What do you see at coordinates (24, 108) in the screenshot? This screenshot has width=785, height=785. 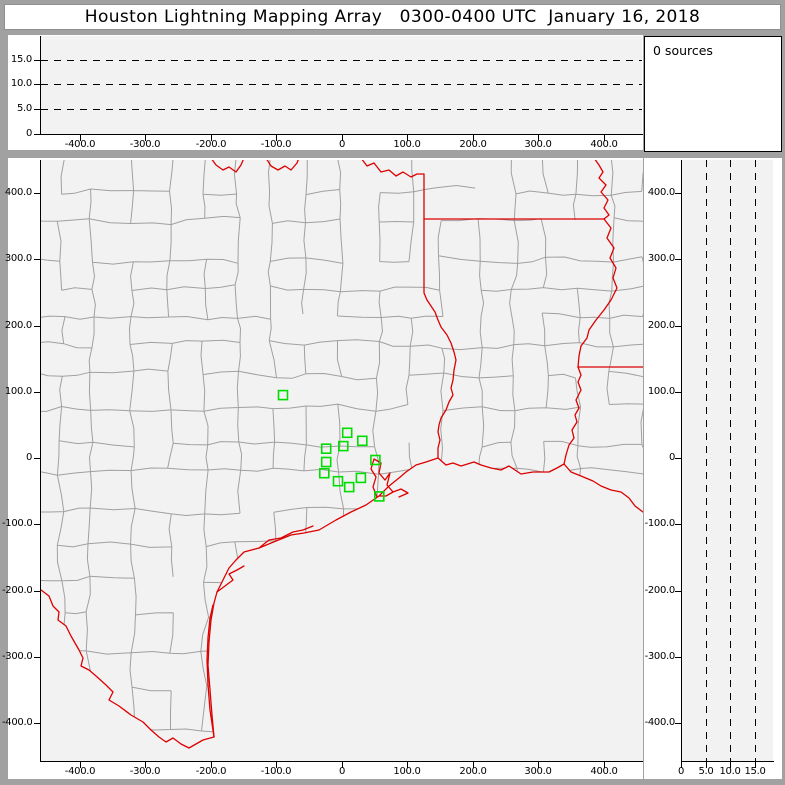 I see `ew-y-tick-label: 5.0` at bounding box center [24, 108].